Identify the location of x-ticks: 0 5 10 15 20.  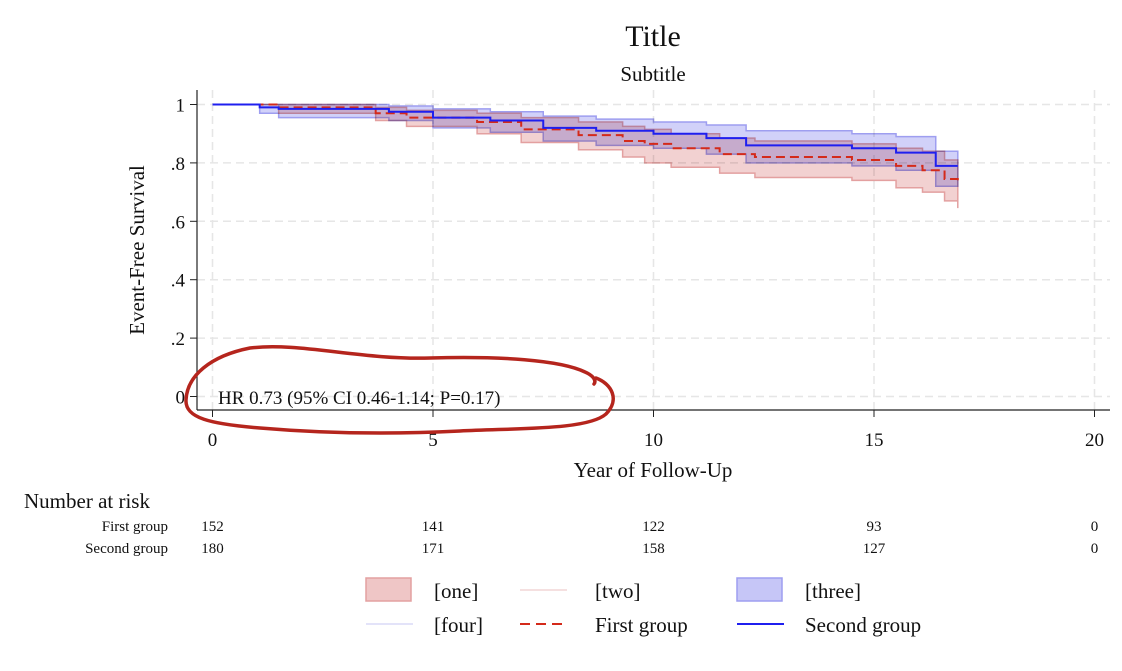
(656, 430).